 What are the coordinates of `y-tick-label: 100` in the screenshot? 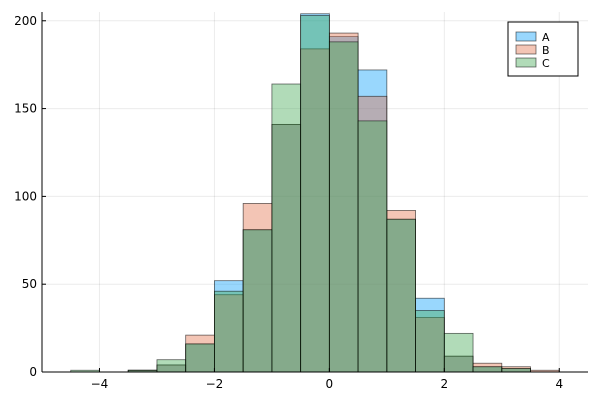 It's located at (25, 196).